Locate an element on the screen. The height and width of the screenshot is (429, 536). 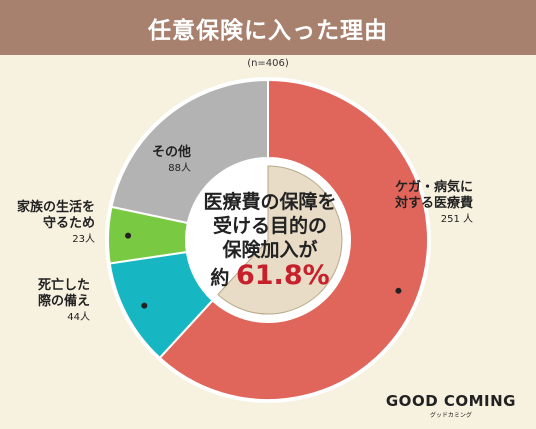
center-summary: 医療費の保障を 受ける目的の 保険加入が 約 61.8% is located at coordinates (270, 240).